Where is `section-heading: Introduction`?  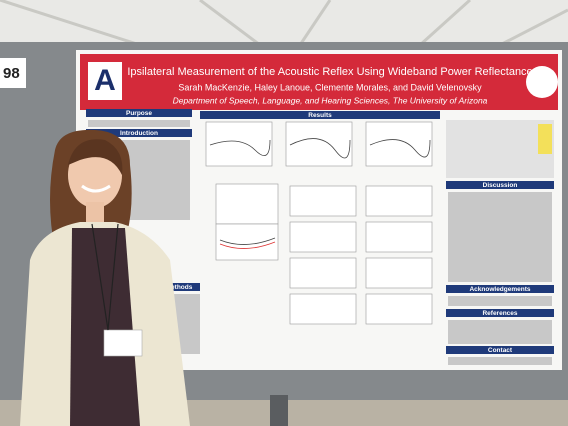 section-heading: Introduction is located at coordinates (139, 133).